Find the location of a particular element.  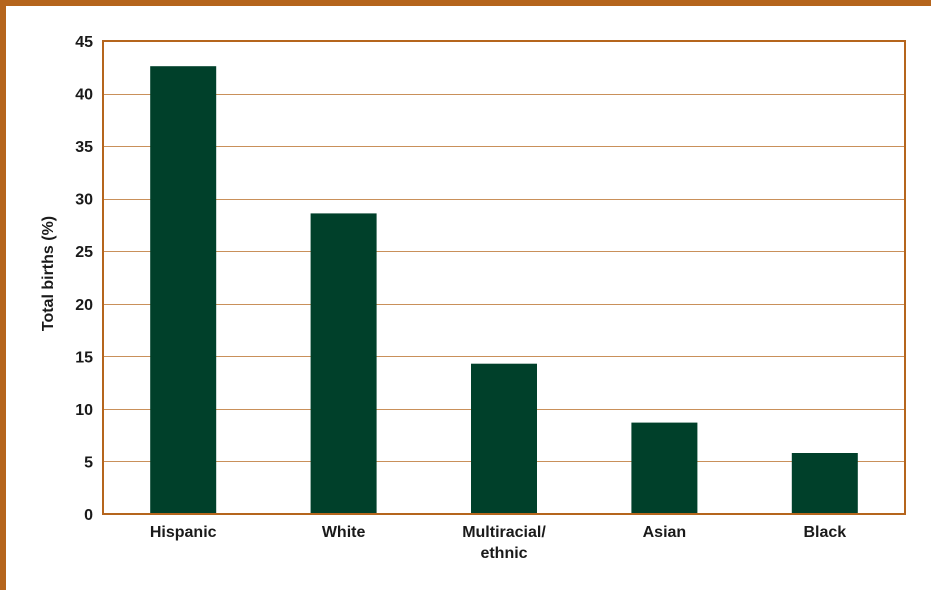

x-tick-label: Multiracial/ethnic is located at coordinates (504, 543).